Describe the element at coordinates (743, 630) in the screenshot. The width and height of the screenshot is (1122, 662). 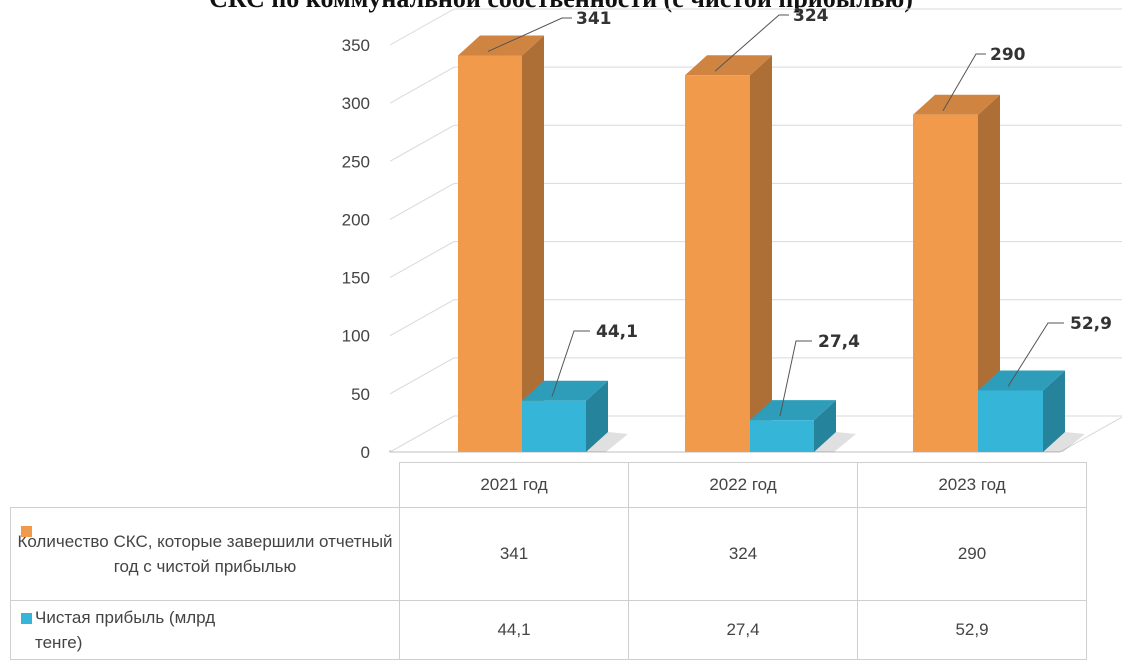
I see `table-cell: 27,4` at that location.